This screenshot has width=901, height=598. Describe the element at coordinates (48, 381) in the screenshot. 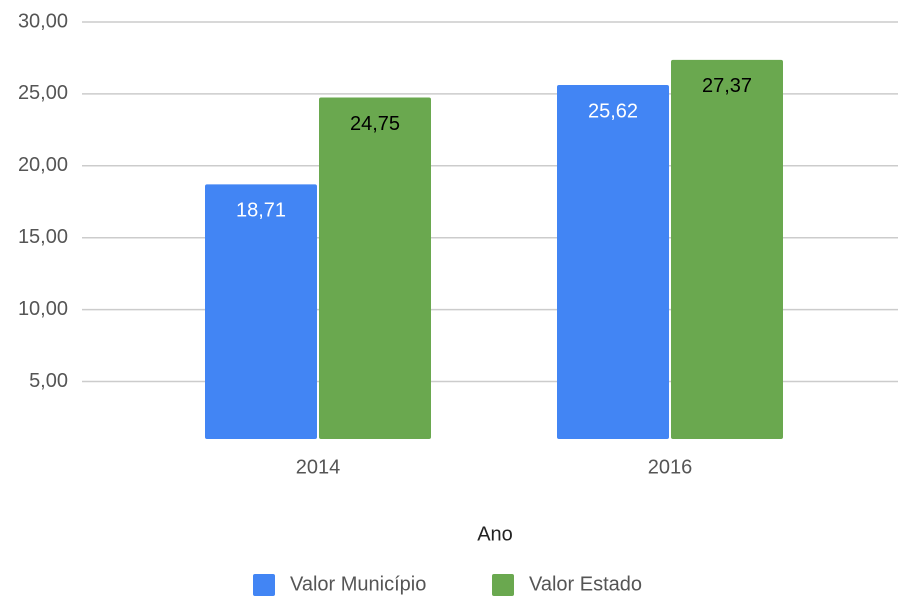

I see `y-tick-label: 5,00` at that location.